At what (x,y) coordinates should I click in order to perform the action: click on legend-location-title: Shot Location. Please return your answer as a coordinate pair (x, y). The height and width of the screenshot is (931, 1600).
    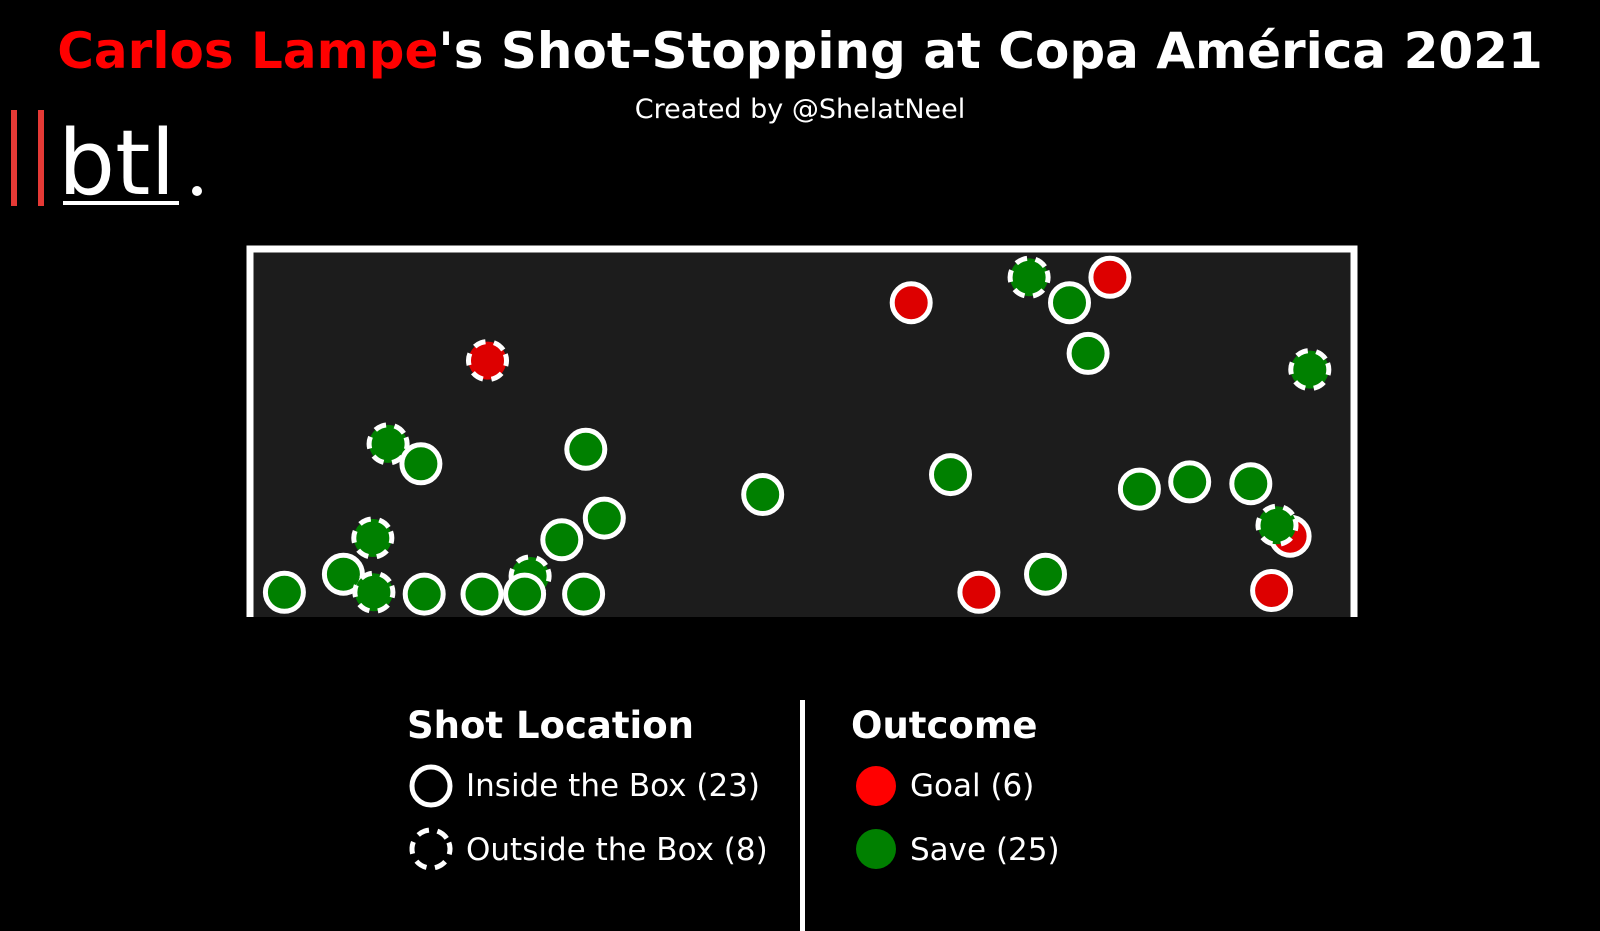
    Looking at the image, I should click on (551, 725).